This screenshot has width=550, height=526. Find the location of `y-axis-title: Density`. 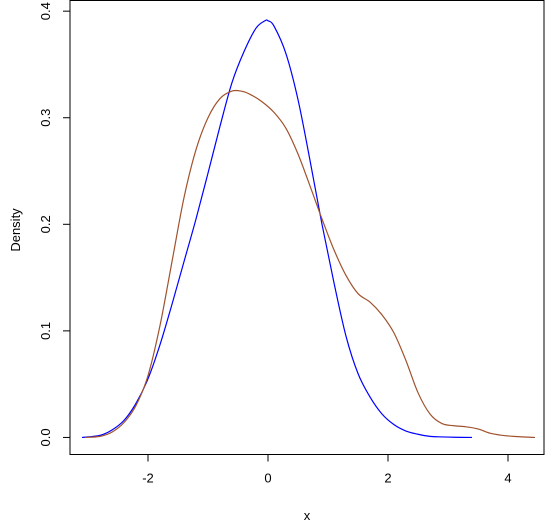

y-axis-title: Density is located at coordinates (15, 230).